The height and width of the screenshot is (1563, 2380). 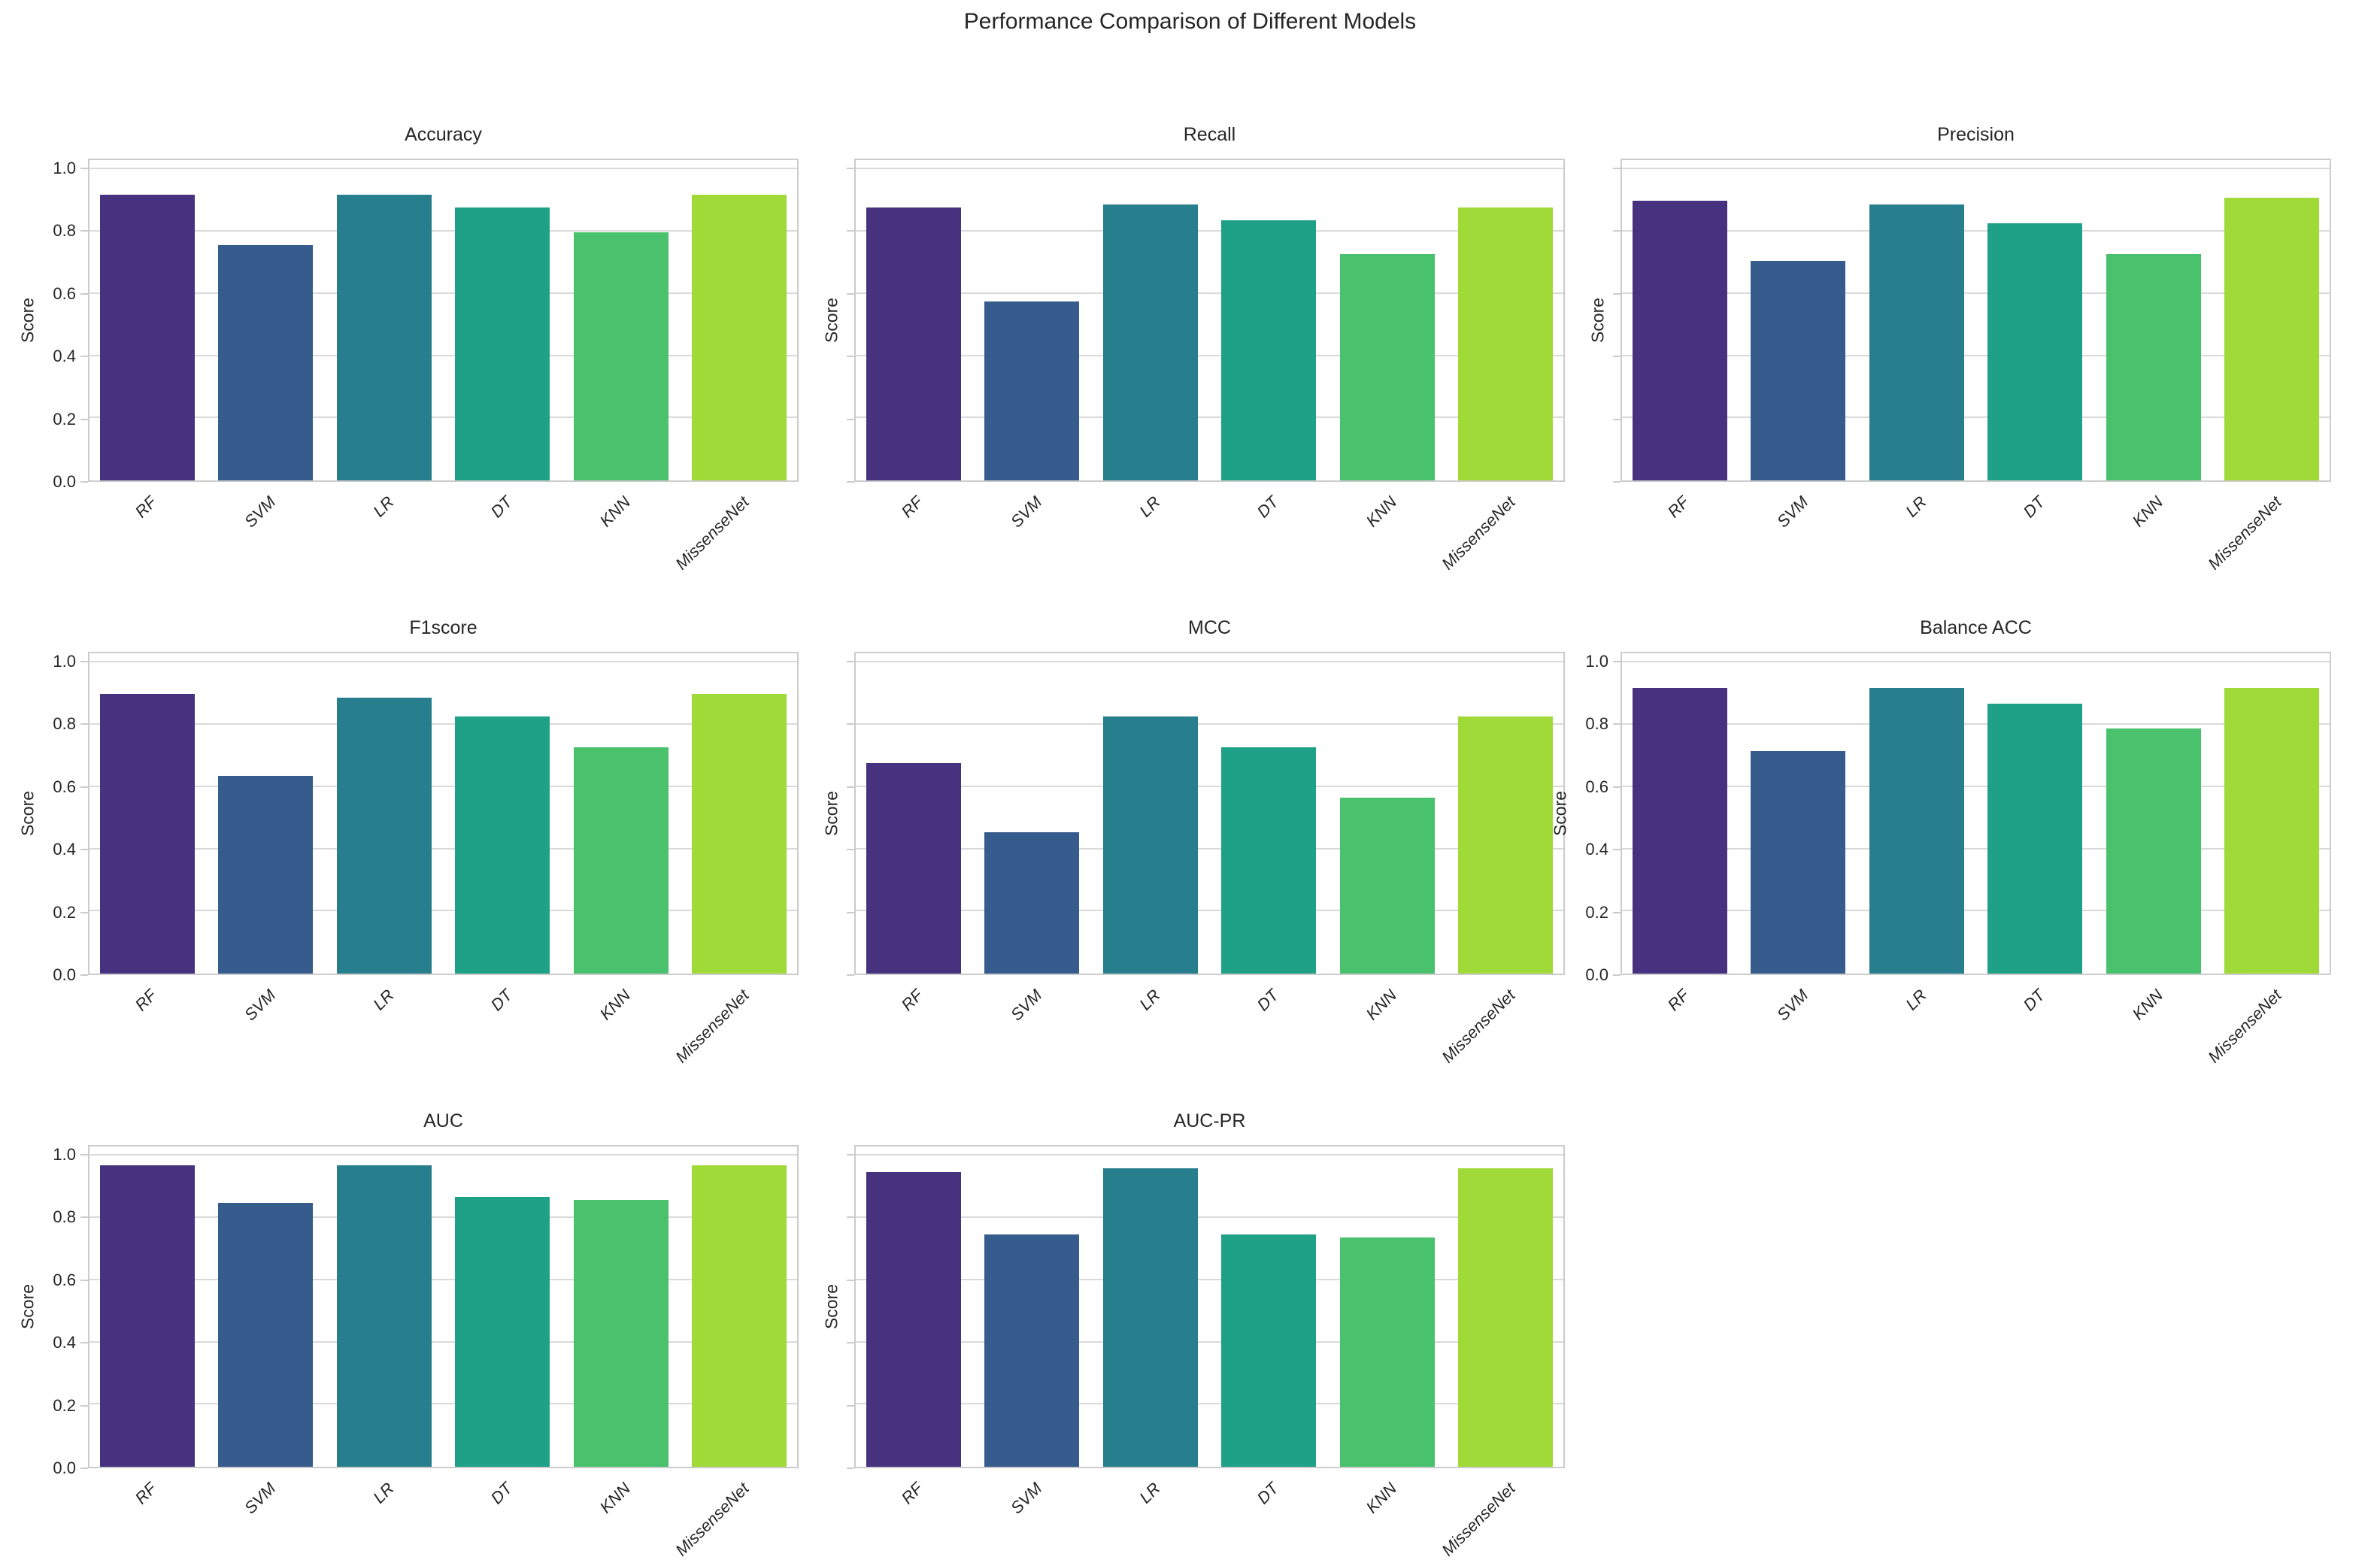 What do you see at coordinates (443, 134) in the screenshot?
I see `subplot-title: Accuracy` at bounding box center [443, 134].